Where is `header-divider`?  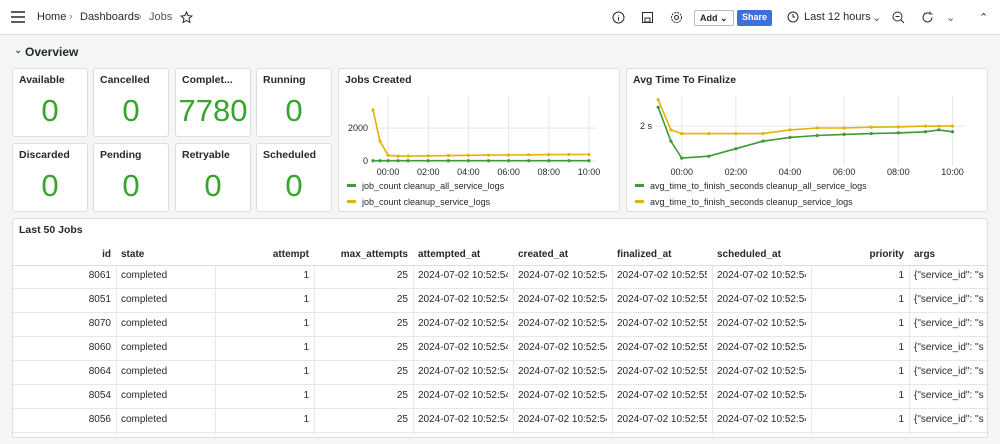
header-divider is located at coordinates (500, 265).